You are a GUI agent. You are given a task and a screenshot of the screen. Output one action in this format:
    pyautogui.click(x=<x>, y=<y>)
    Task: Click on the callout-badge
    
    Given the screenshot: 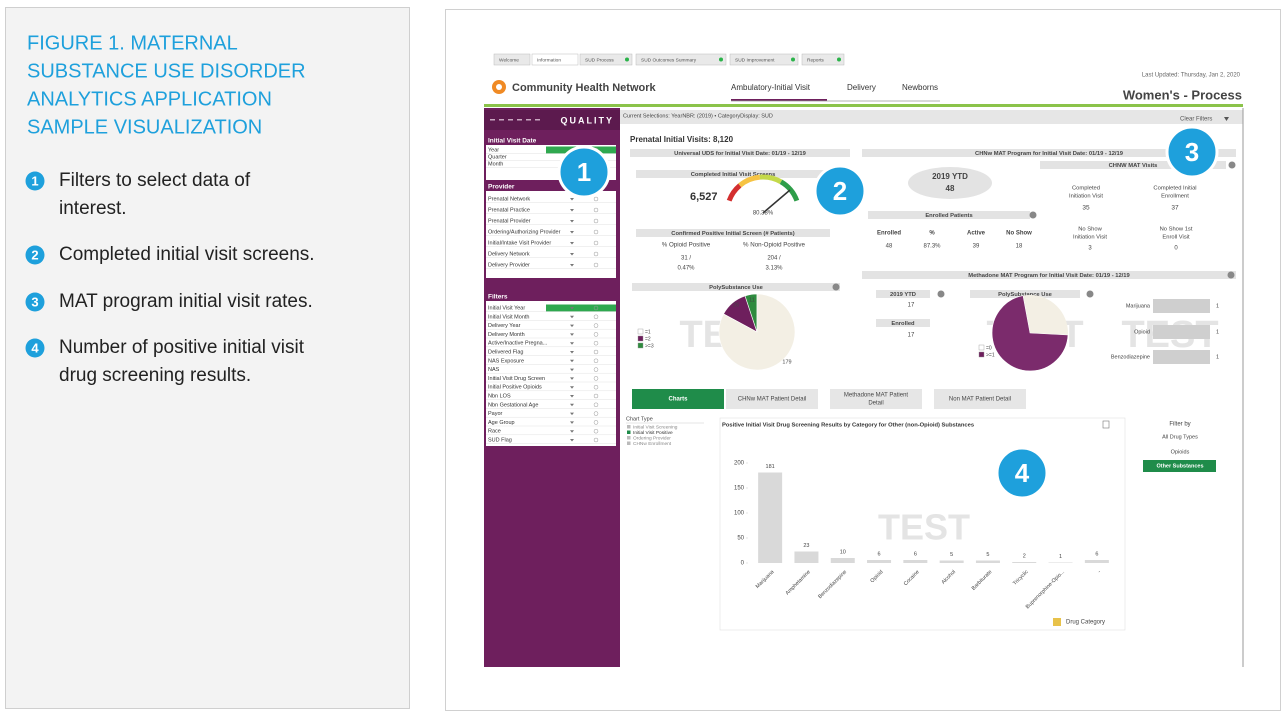 What is the action you would take?
    pyautogui.click(x=840, y=191)
    